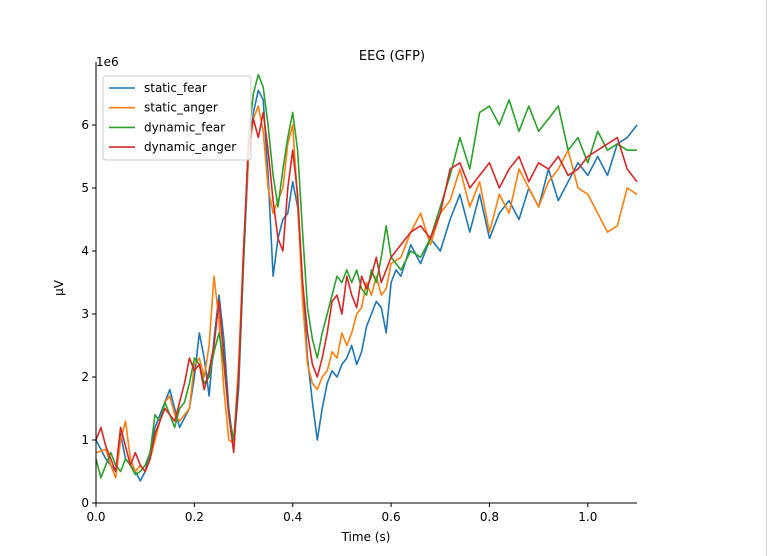 This screenshot has height=556, width=770. What do you see at coordinates (107, 62) in the screenshot?
I see `y-axis-multiplier: 1e6` at bounding box center [107, 62].